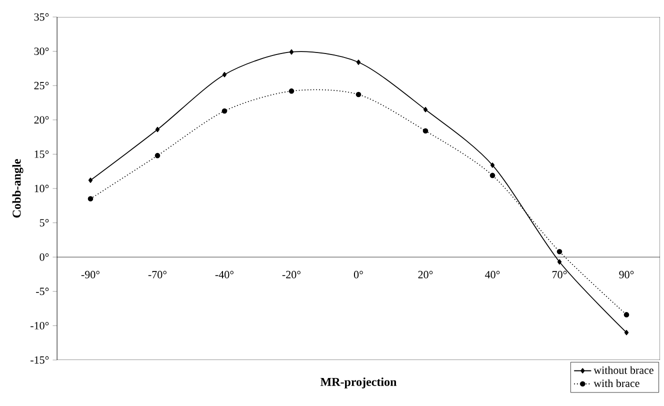  I want to click on y-tick-label: -15°, so click(39, 360).